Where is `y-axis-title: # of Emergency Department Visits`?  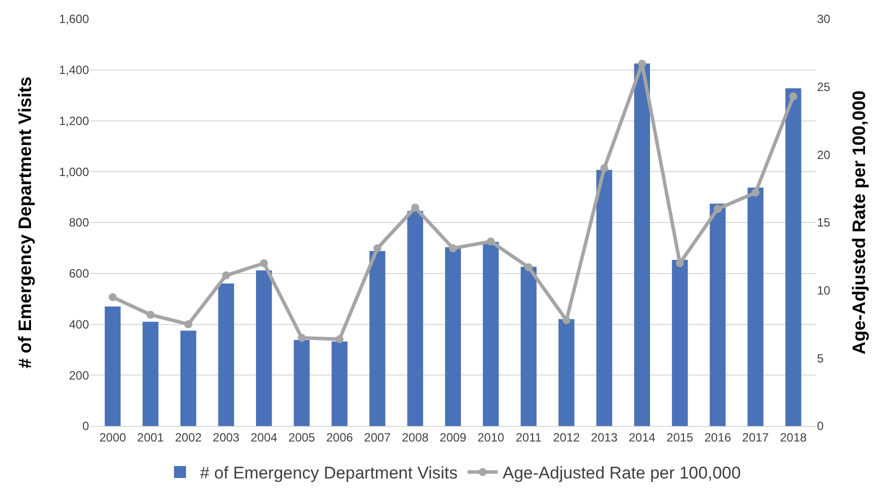
y-axis-title: # of Emergency Department Visits is located at coordinates (25, 222).